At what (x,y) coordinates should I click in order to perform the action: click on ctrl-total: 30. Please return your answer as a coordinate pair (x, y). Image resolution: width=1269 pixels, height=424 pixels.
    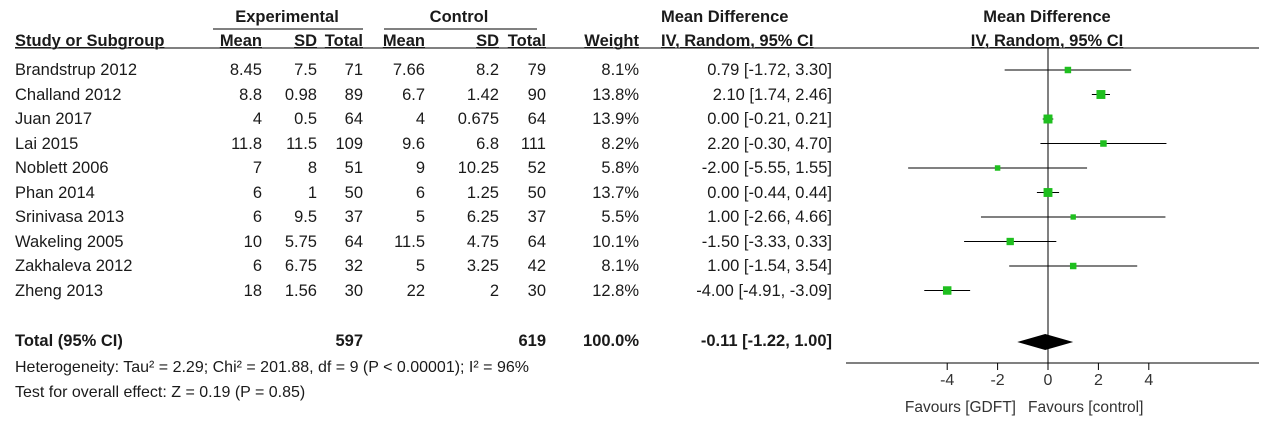
    Looking at the image, I should click on (536, 290).